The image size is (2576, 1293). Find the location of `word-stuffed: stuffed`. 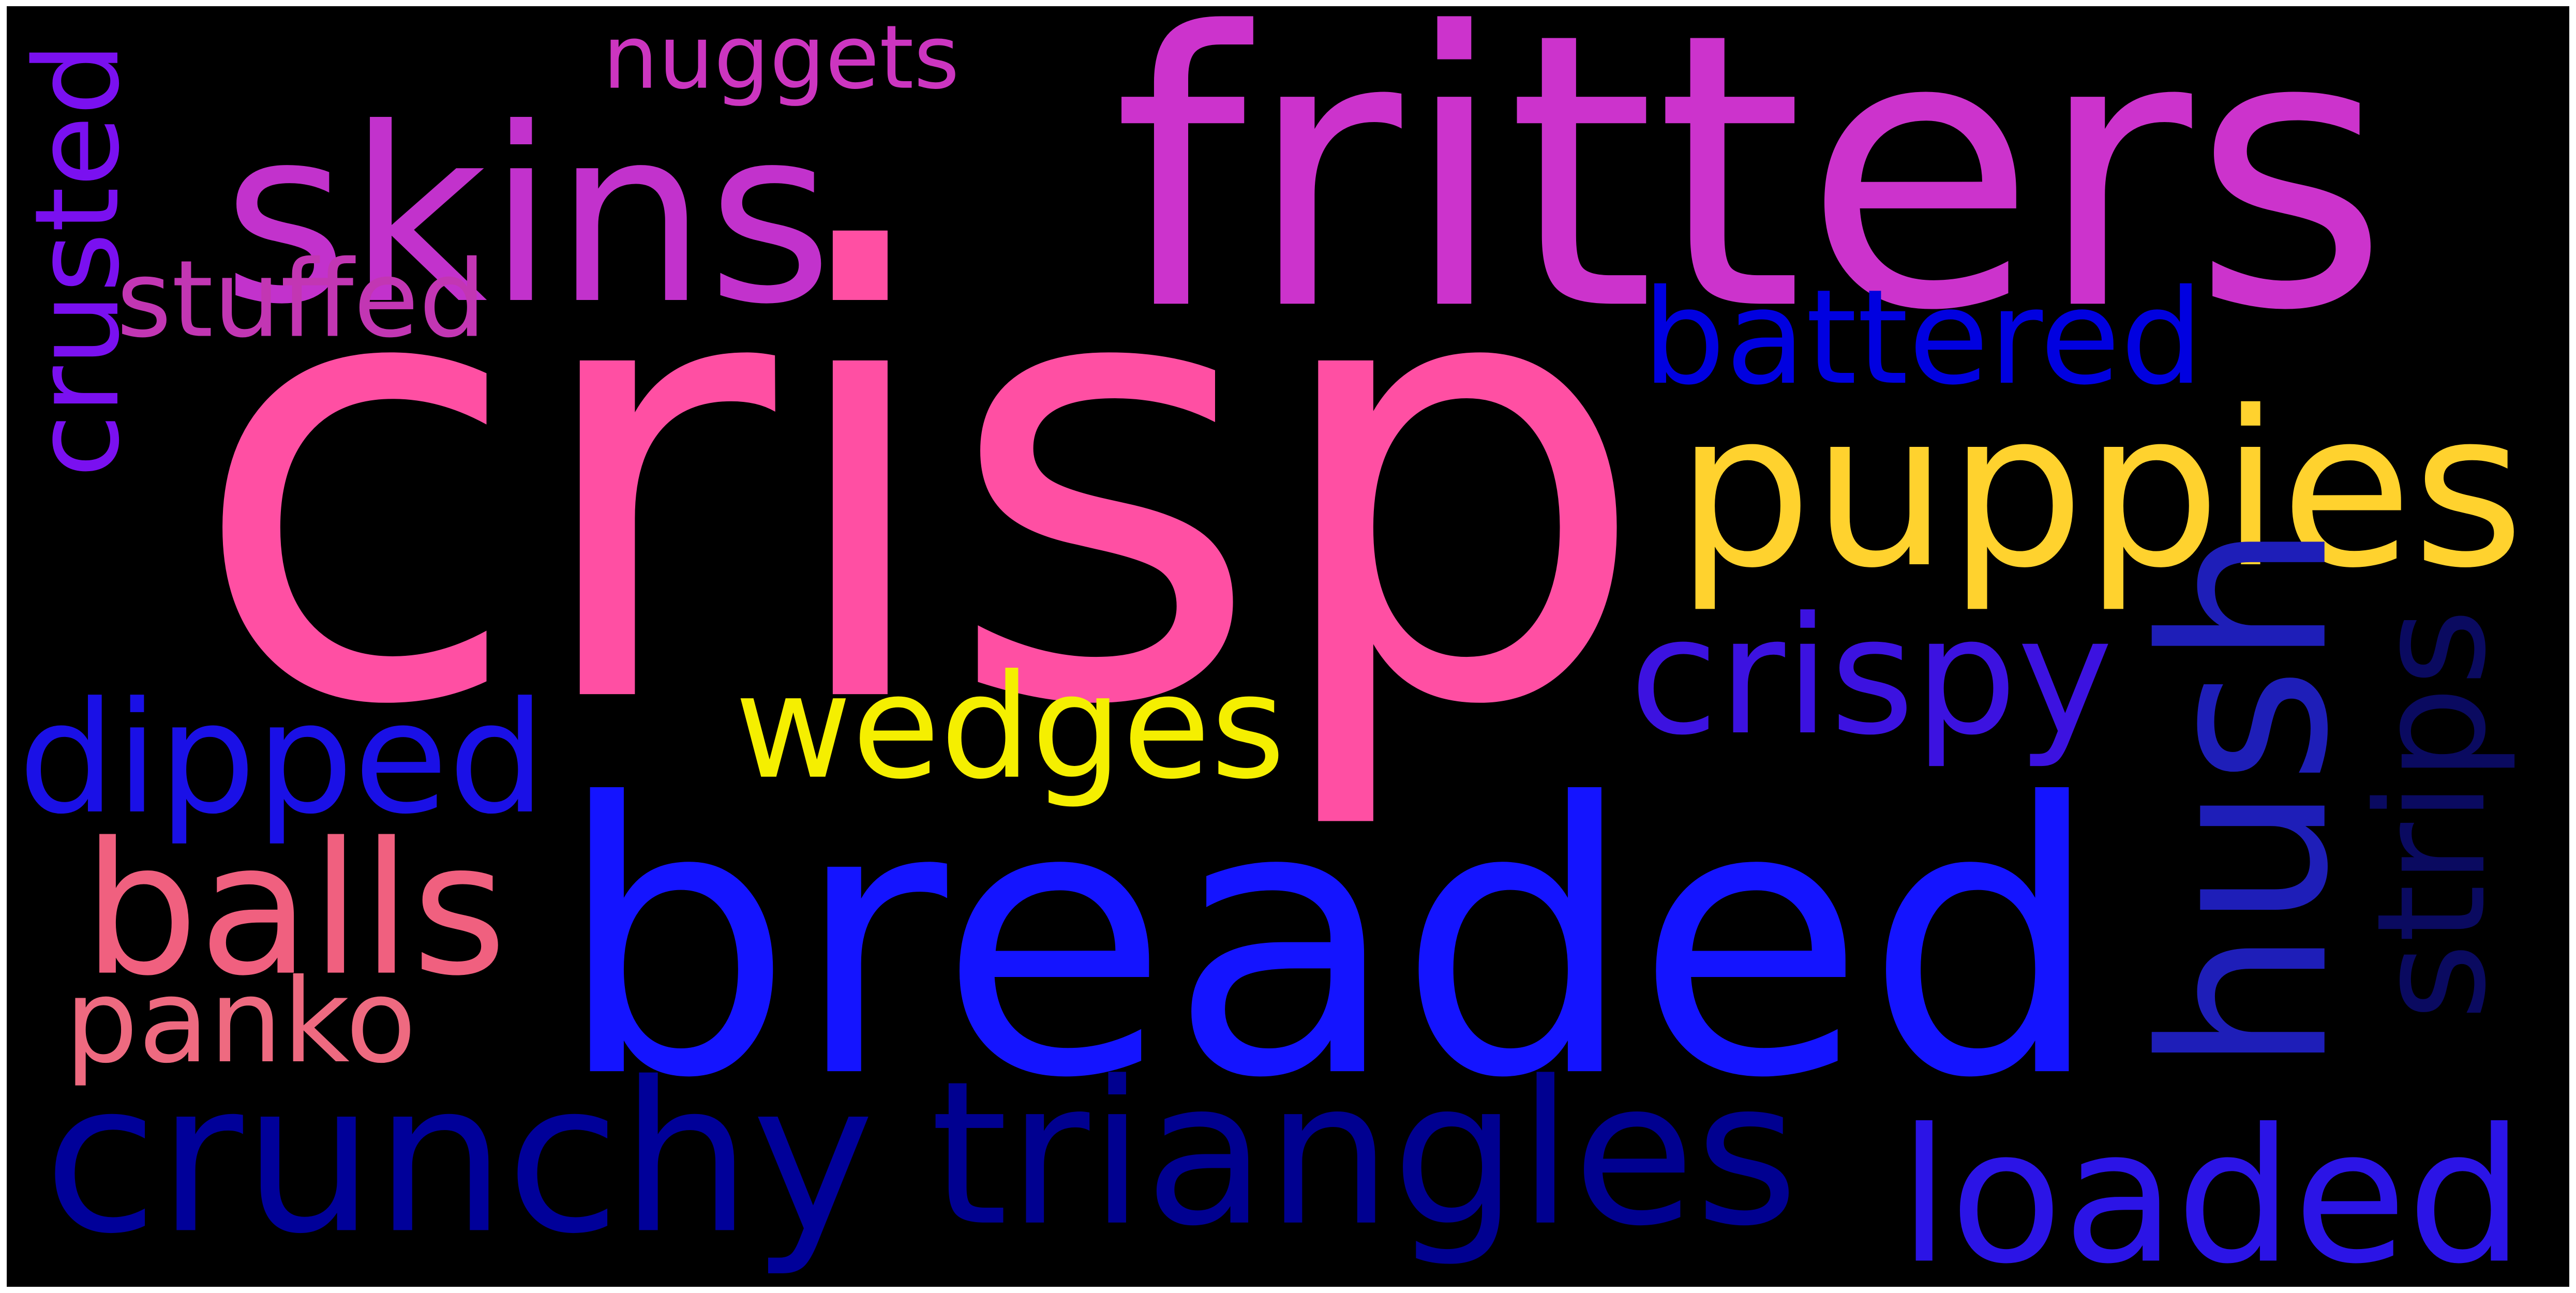

word-stuffed: stuffed is located at coordinates (301, 300).